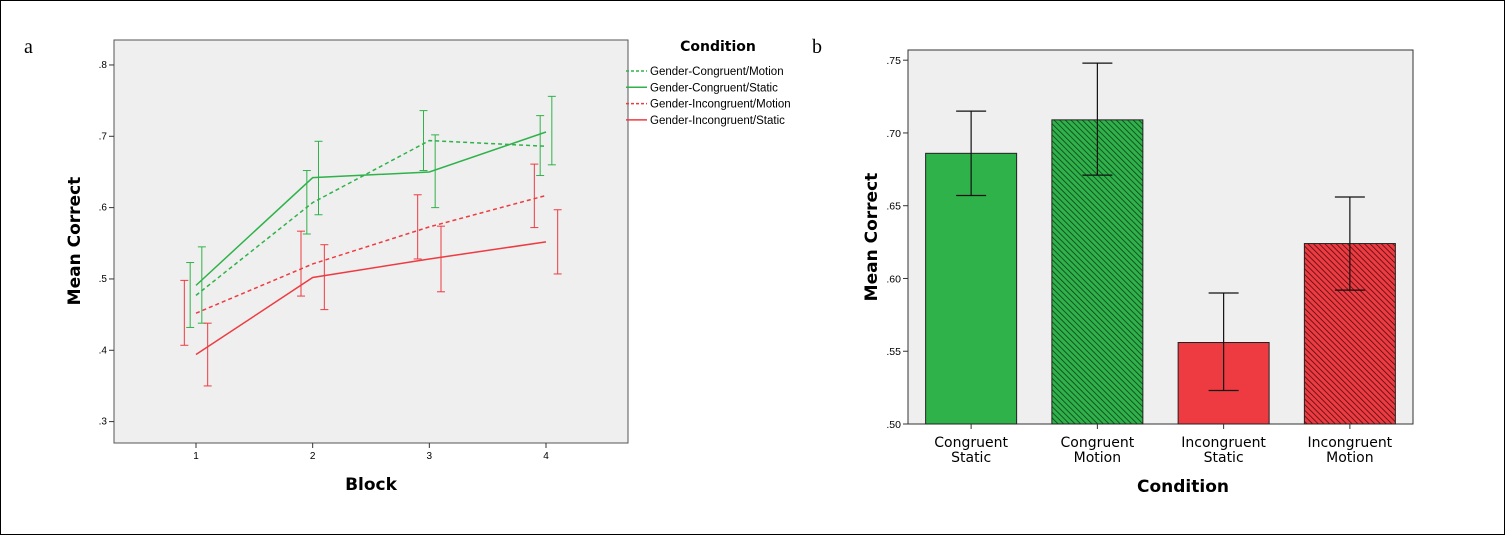 The image size is (1505, 535). What do you see at coordinates (718, 47) in the screenshot?
I see `legend-title: Condition` at bounding box center [718, 47].